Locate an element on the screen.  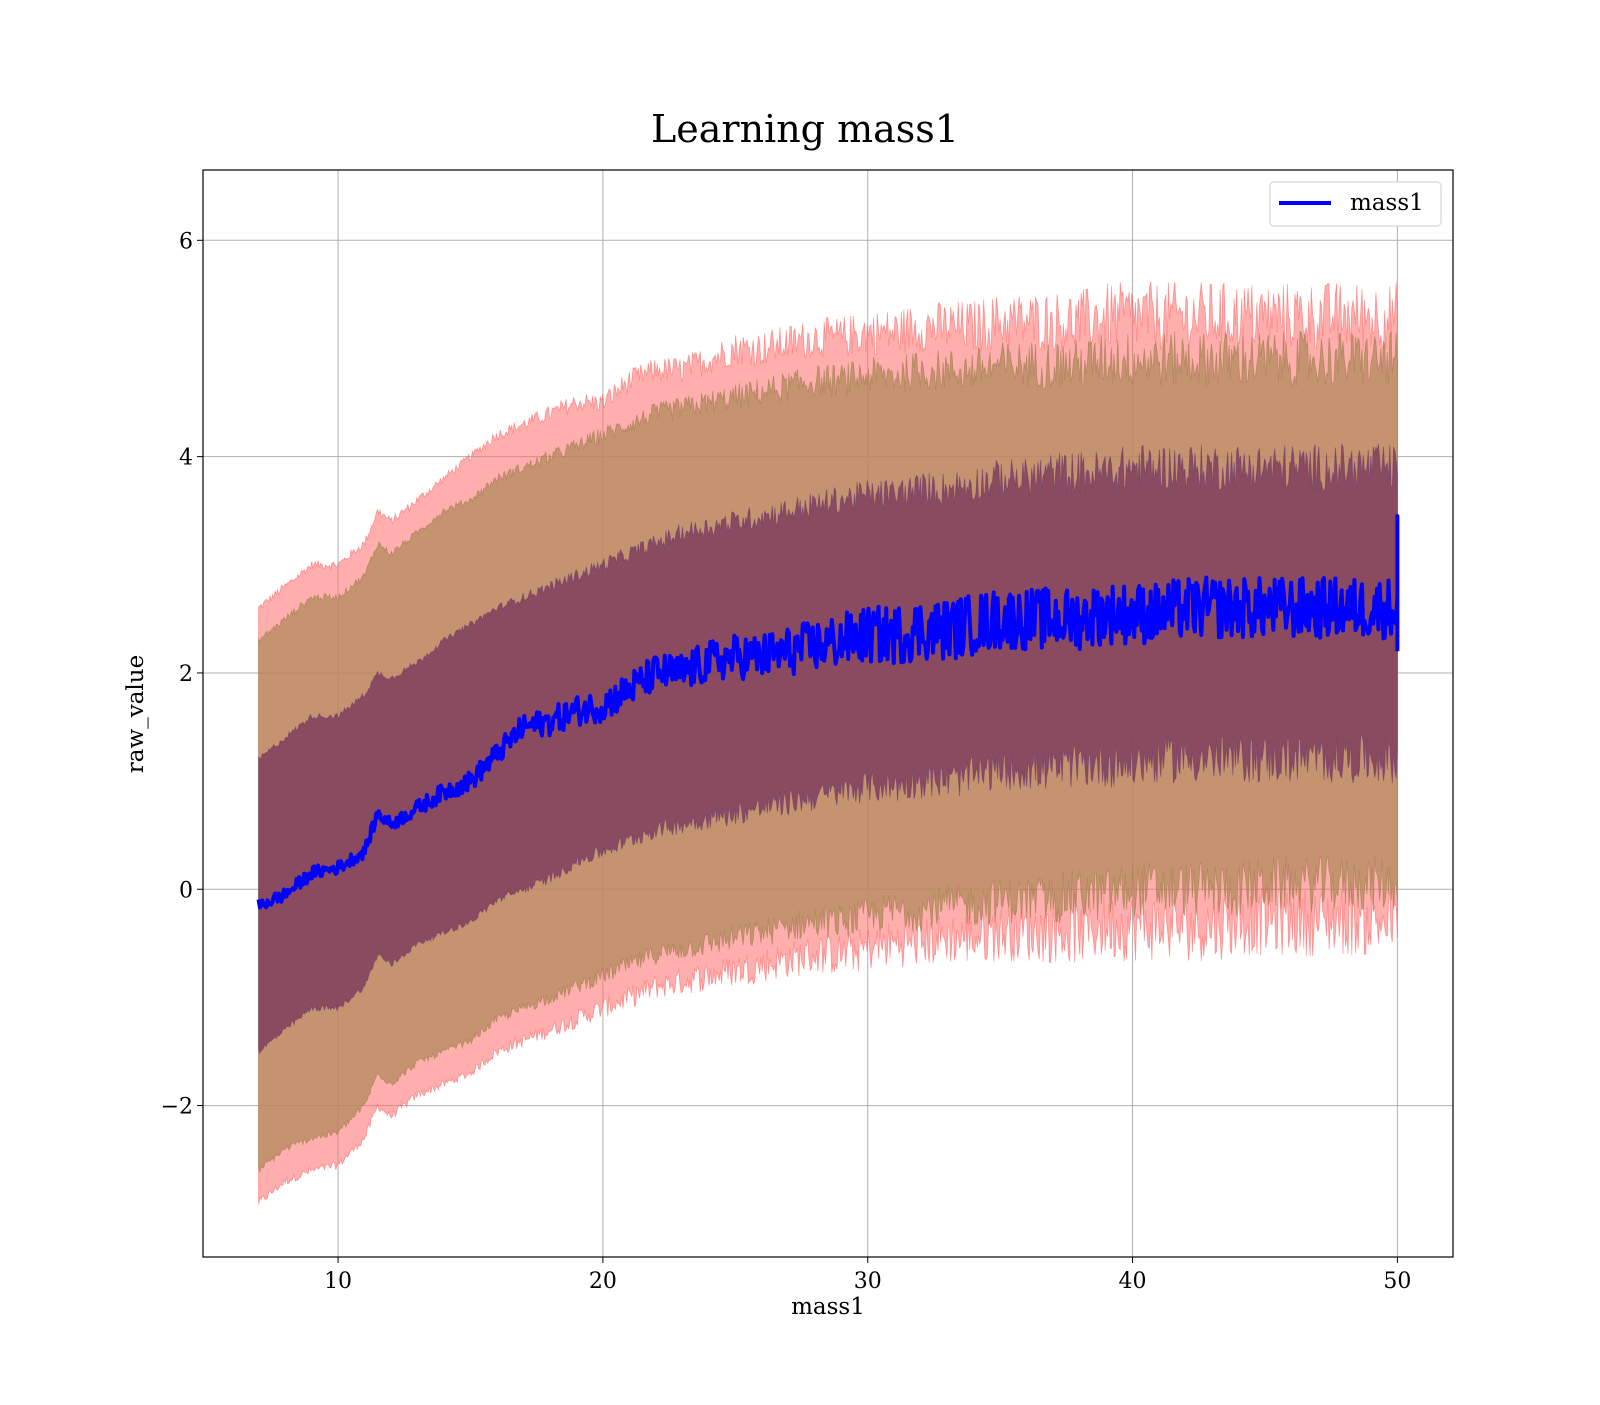
x-tick-label-3: 40 is located at coordinates (1133, 1281).